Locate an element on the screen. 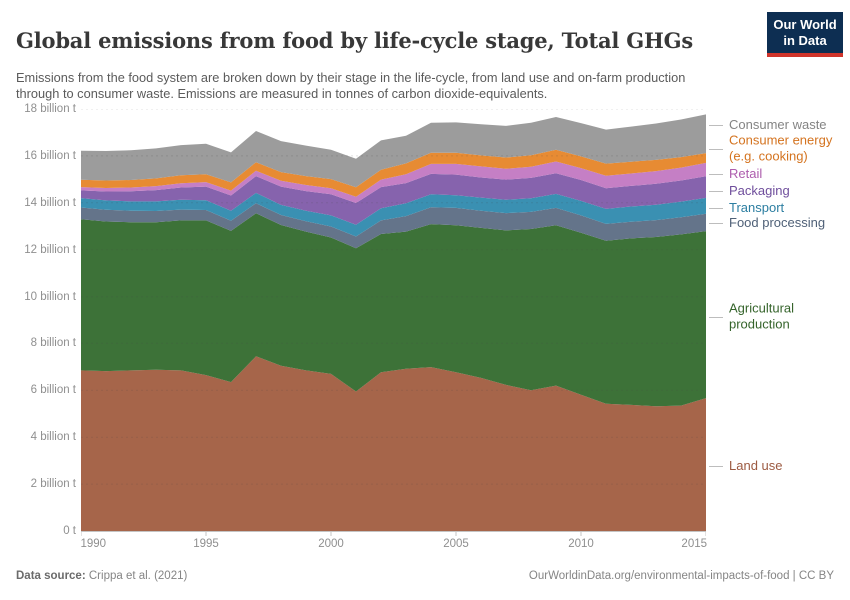 This screenshot has height=600, width=850. legend-connector-consumer-energy-e-g-cooking is located at coordinates (716, 149).